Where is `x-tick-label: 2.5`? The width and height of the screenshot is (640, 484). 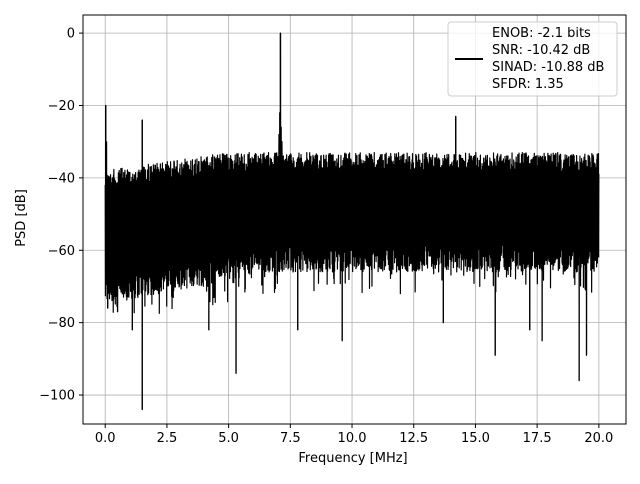
x-tick-label: 2.5 is located at coordinates (167, 438).